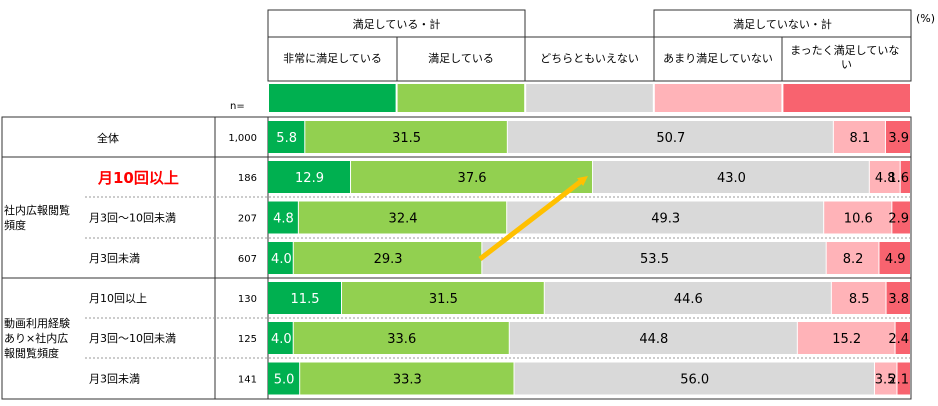 This screenshot has width=938, height=406. Describe the element at coordinates (397, 24) in the screenshot. I see `group-satisfied-label: 満足している・計` at that location.